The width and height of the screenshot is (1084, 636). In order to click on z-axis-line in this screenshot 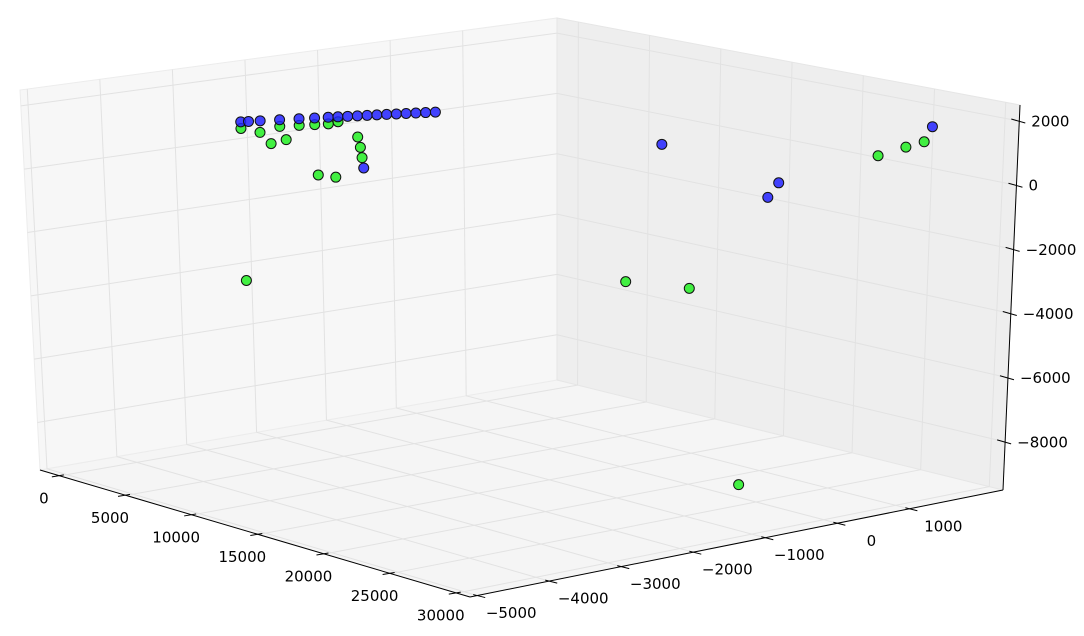, I will do `click(1011, 297)`.